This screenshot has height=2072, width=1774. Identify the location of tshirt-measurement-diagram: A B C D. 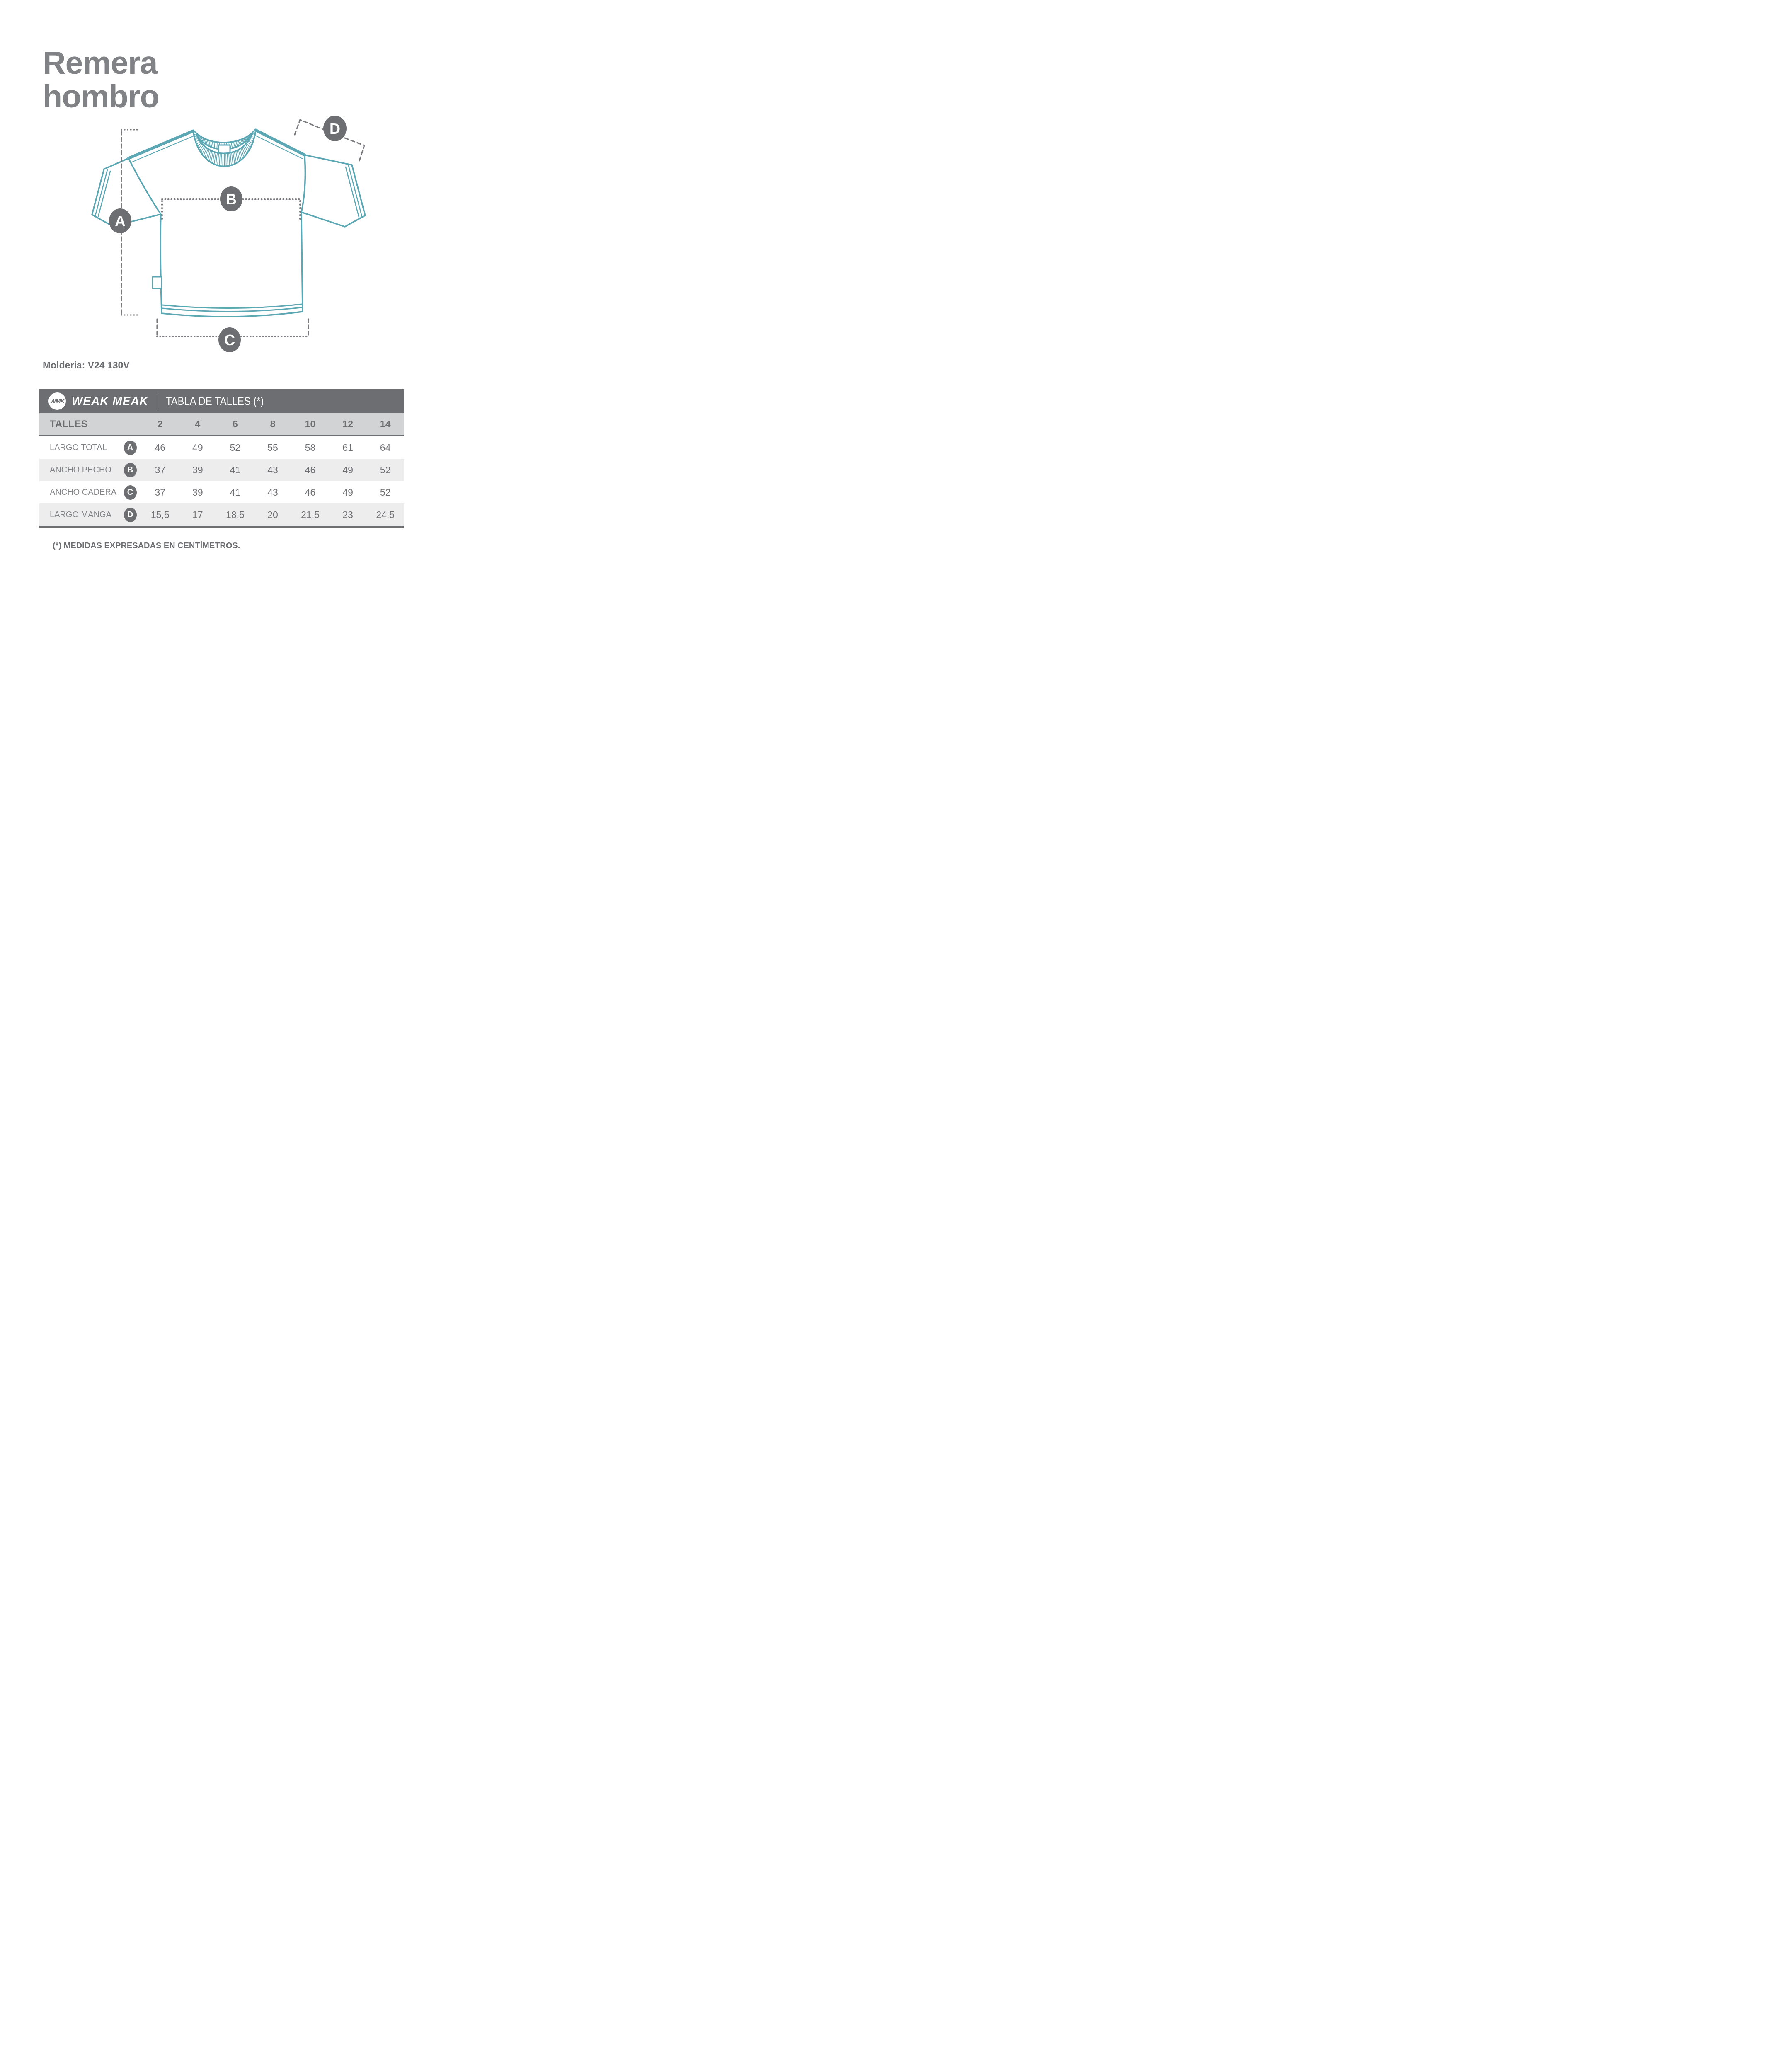
(228, 234).